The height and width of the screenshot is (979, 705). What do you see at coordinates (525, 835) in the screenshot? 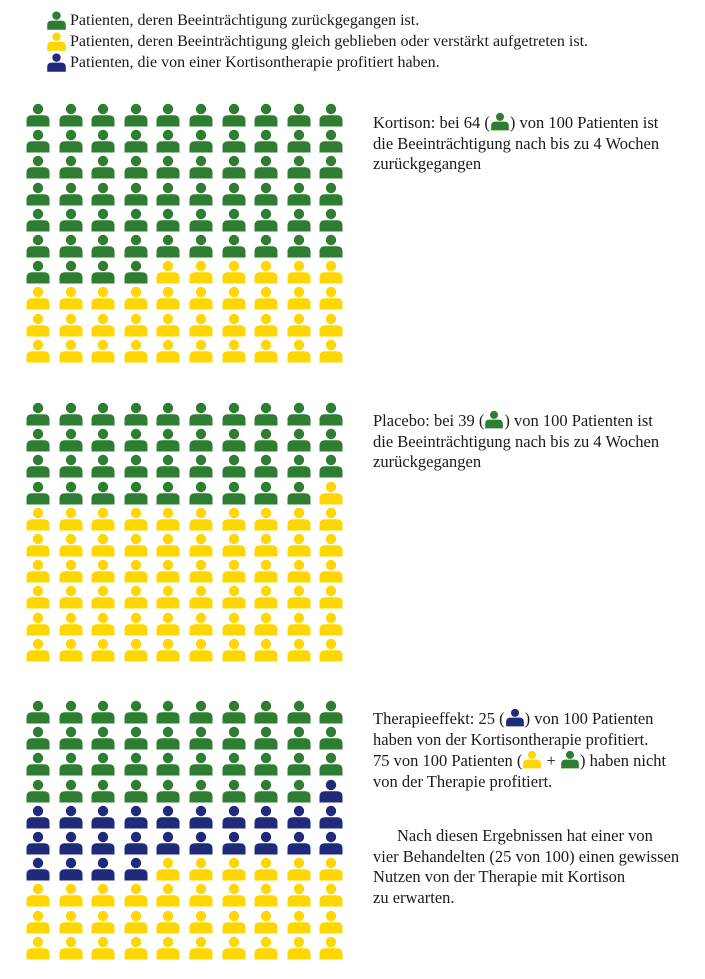
I see `conclusion-line: Nach diesen Ergebnissen hat einer von` at bounding box center [525, 835].